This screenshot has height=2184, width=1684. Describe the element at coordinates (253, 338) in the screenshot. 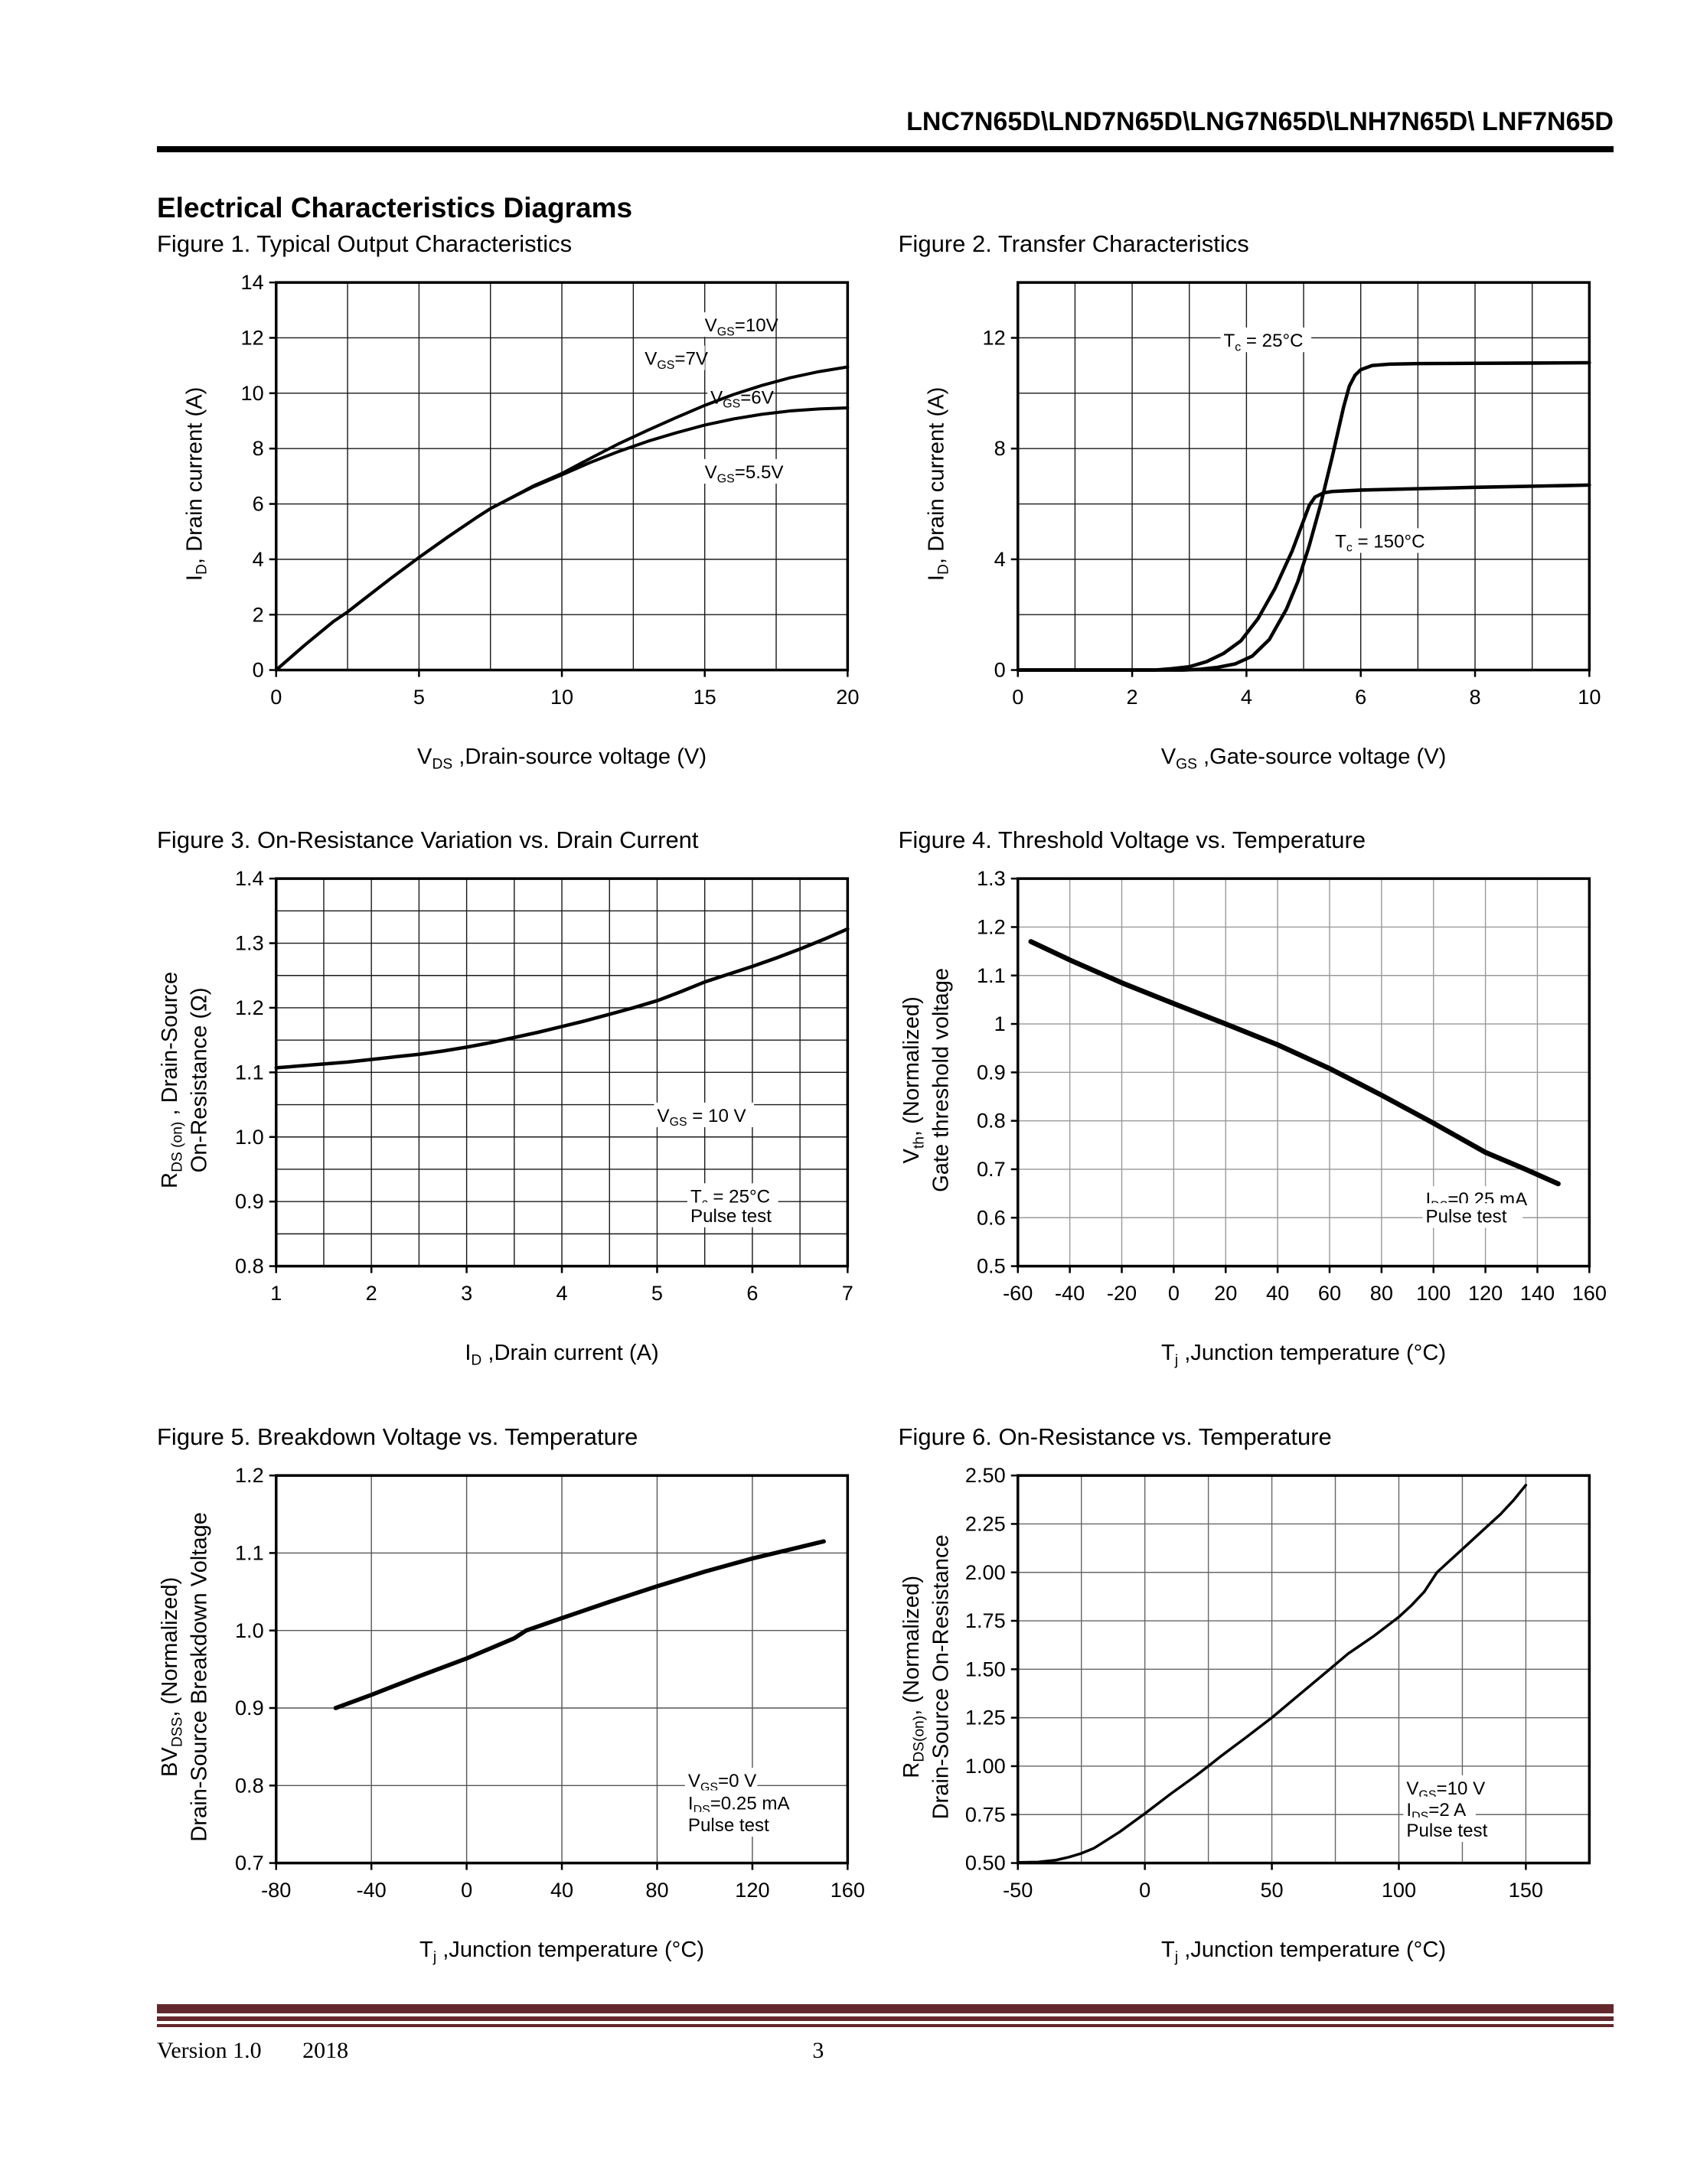

I see `svg-text: 12` at that location.